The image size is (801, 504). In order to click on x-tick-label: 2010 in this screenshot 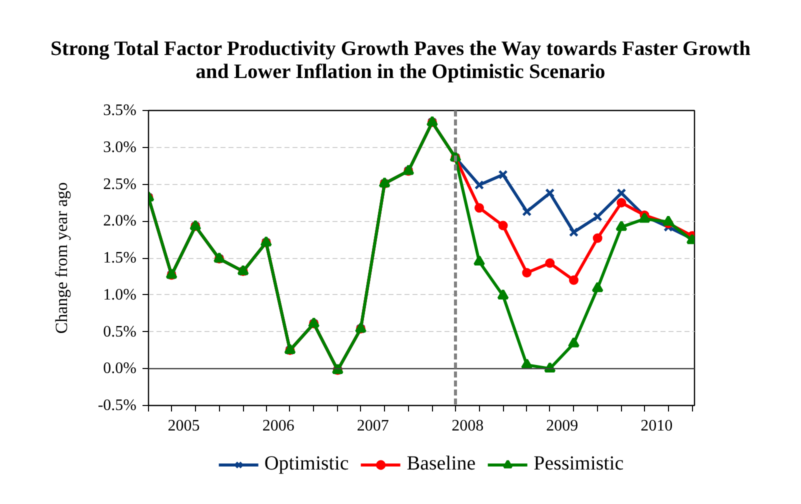, I will do `click(656, 426)`.